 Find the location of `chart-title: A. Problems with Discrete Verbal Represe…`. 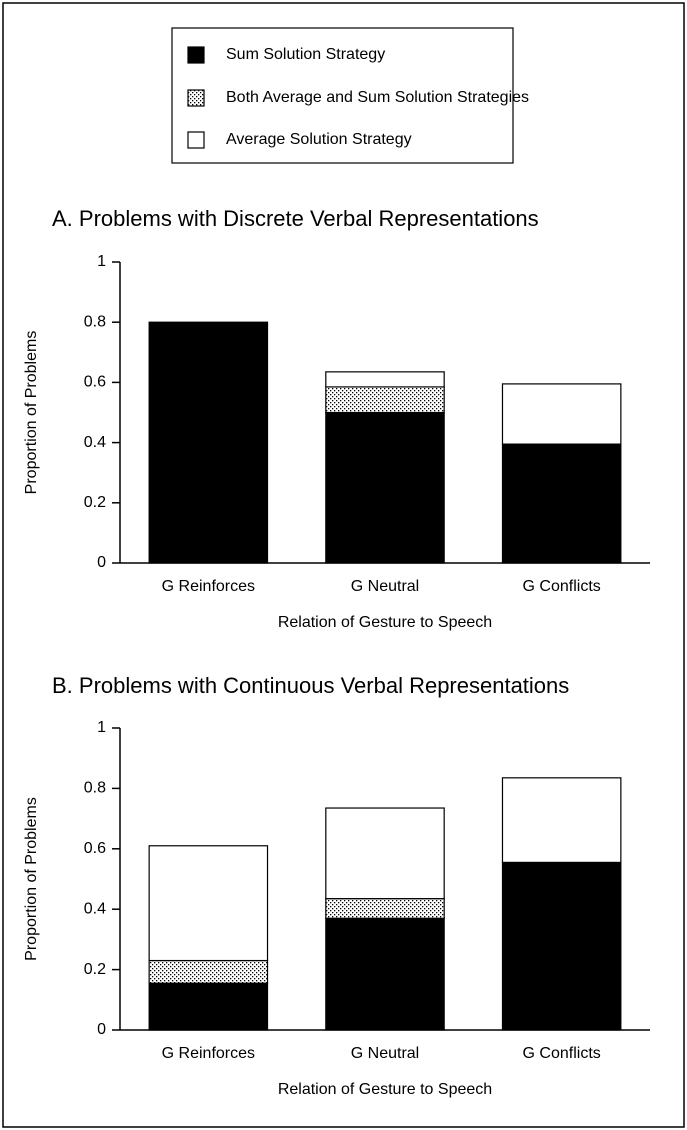

chart-title: A. Problems with Discrete Verbal Represe… is located at coordinates (295, 218).